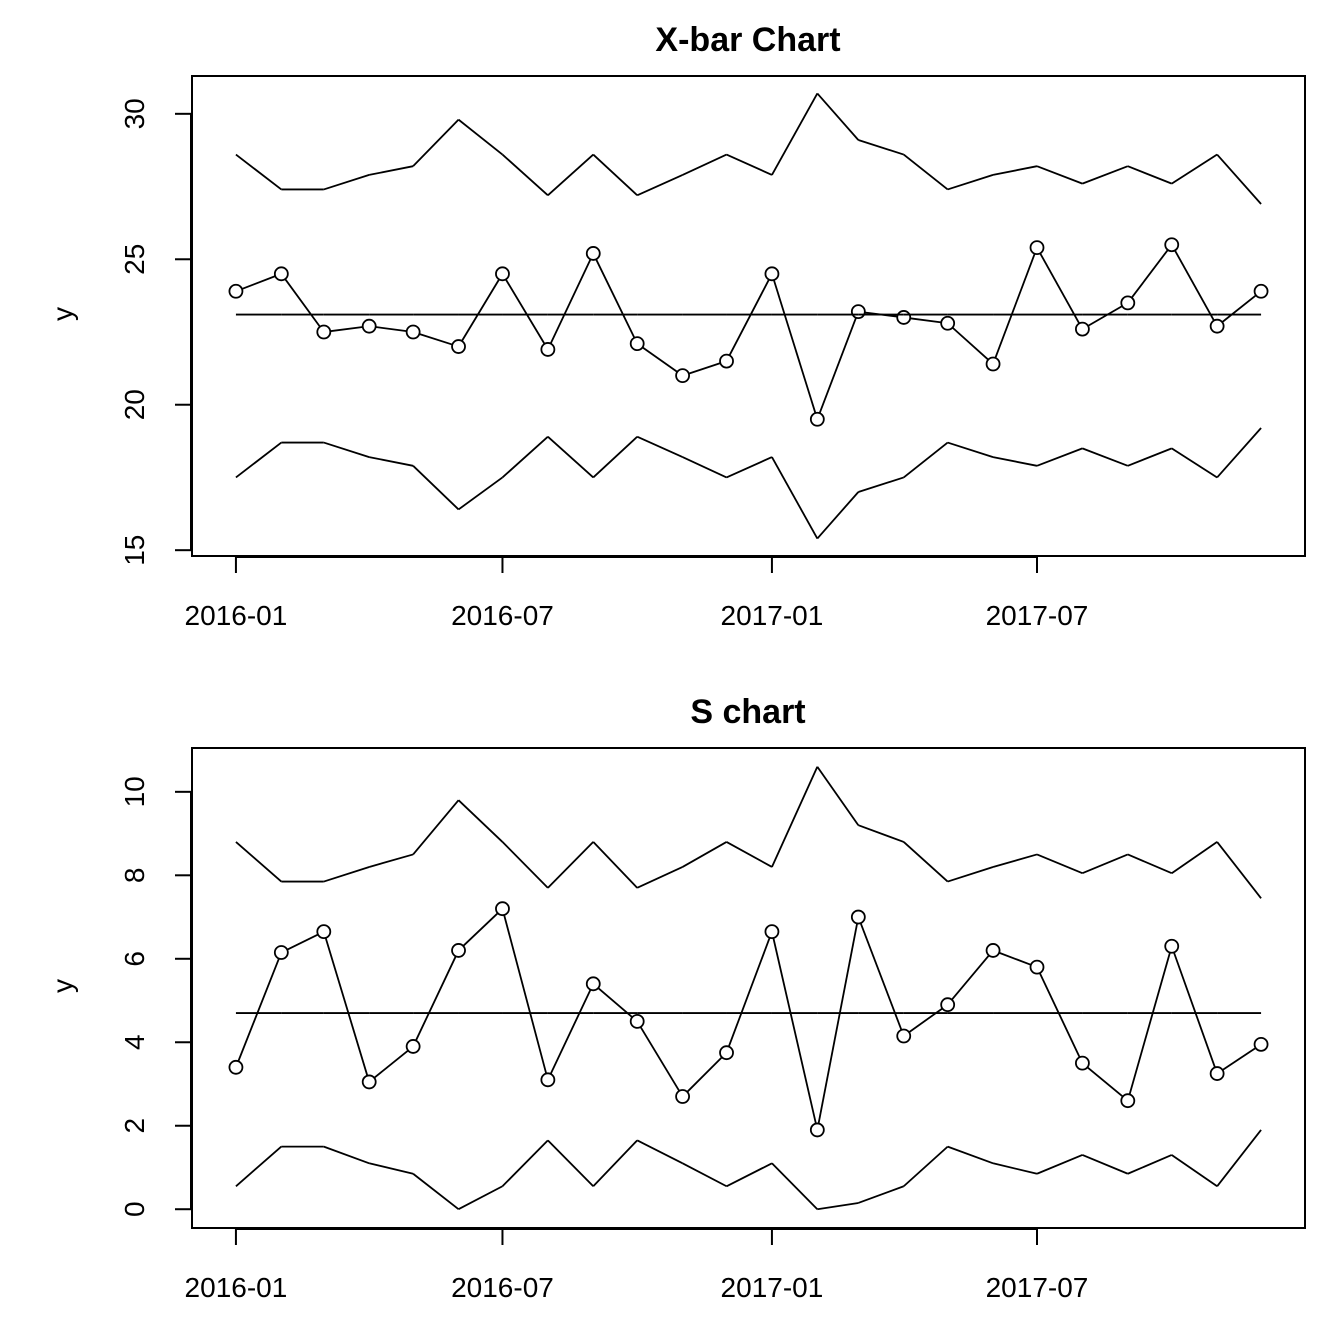 Image resolution: width=1344 pixels, height=1344 pixels. What do you see at coordinates (772, 615) in the screenshot?
I see `xbar-chart-x-tick-label: 2017-01` at bounding box center [772, 615].